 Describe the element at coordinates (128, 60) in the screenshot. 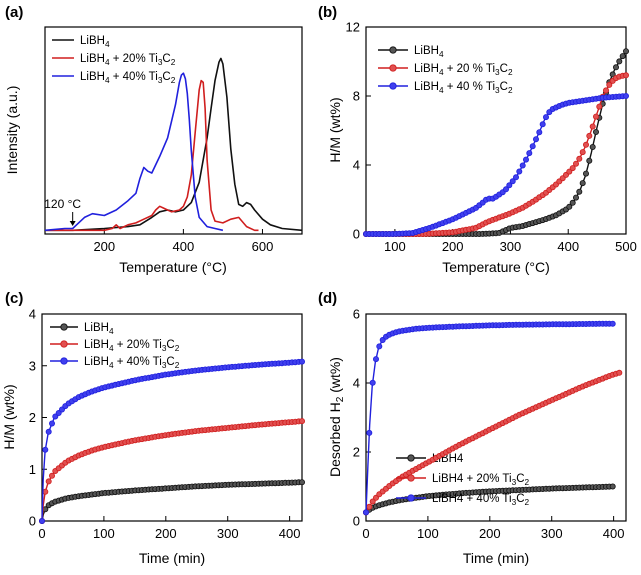

I see `legend-label-2: LiBH4​ + 20% Ti3​C2​` at that location.